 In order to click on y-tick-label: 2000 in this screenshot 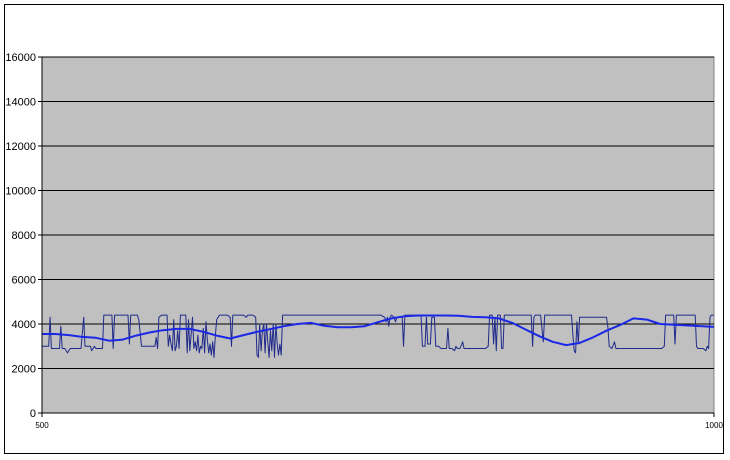, I will do `click(24, 370)`.